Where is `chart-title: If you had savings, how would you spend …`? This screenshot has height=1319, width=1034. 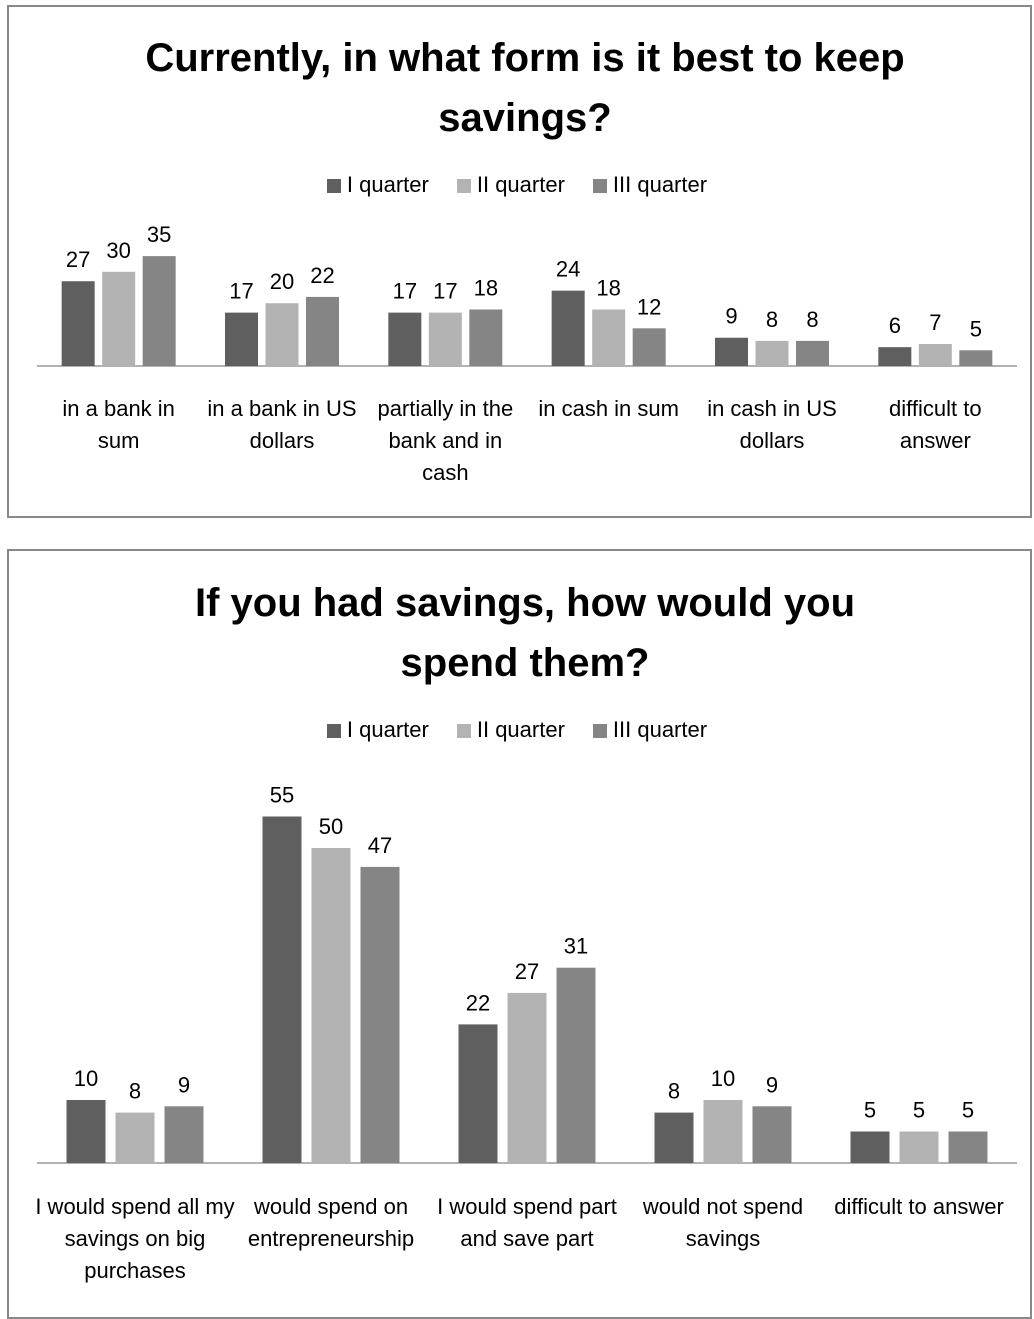 chart-title: If you had savings, how would you spend … is located at coordinates (525, 633).